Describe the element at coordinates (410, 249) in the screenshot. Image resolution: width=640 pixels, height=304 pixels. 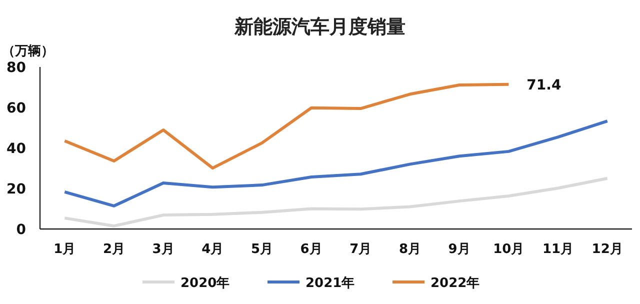
I see `x-tick-label: 8月` at that location.